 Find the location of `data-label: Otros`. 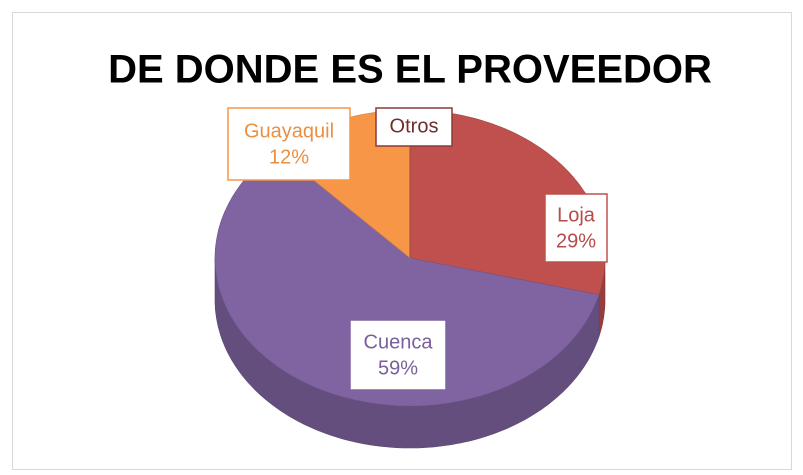

data-label: Otros is located at coordinates (414, 127).